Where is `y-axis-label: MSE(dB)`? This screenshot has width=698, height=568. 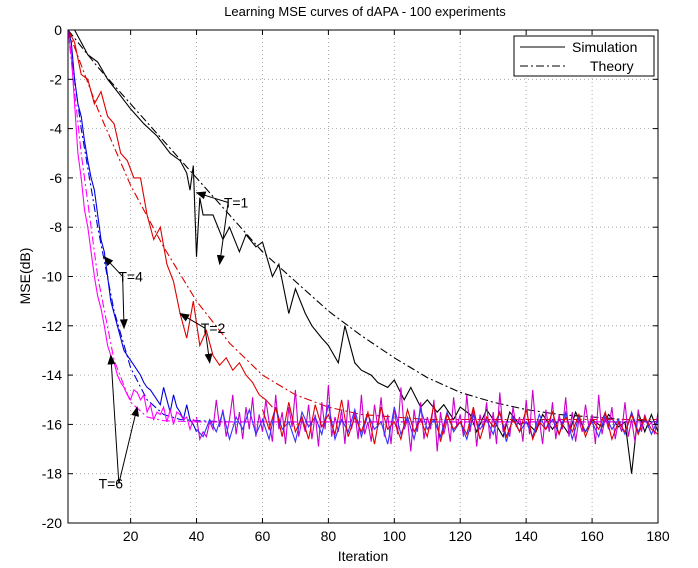
y-axis-label: MSE(dB) is located at coordinates (25, 276).